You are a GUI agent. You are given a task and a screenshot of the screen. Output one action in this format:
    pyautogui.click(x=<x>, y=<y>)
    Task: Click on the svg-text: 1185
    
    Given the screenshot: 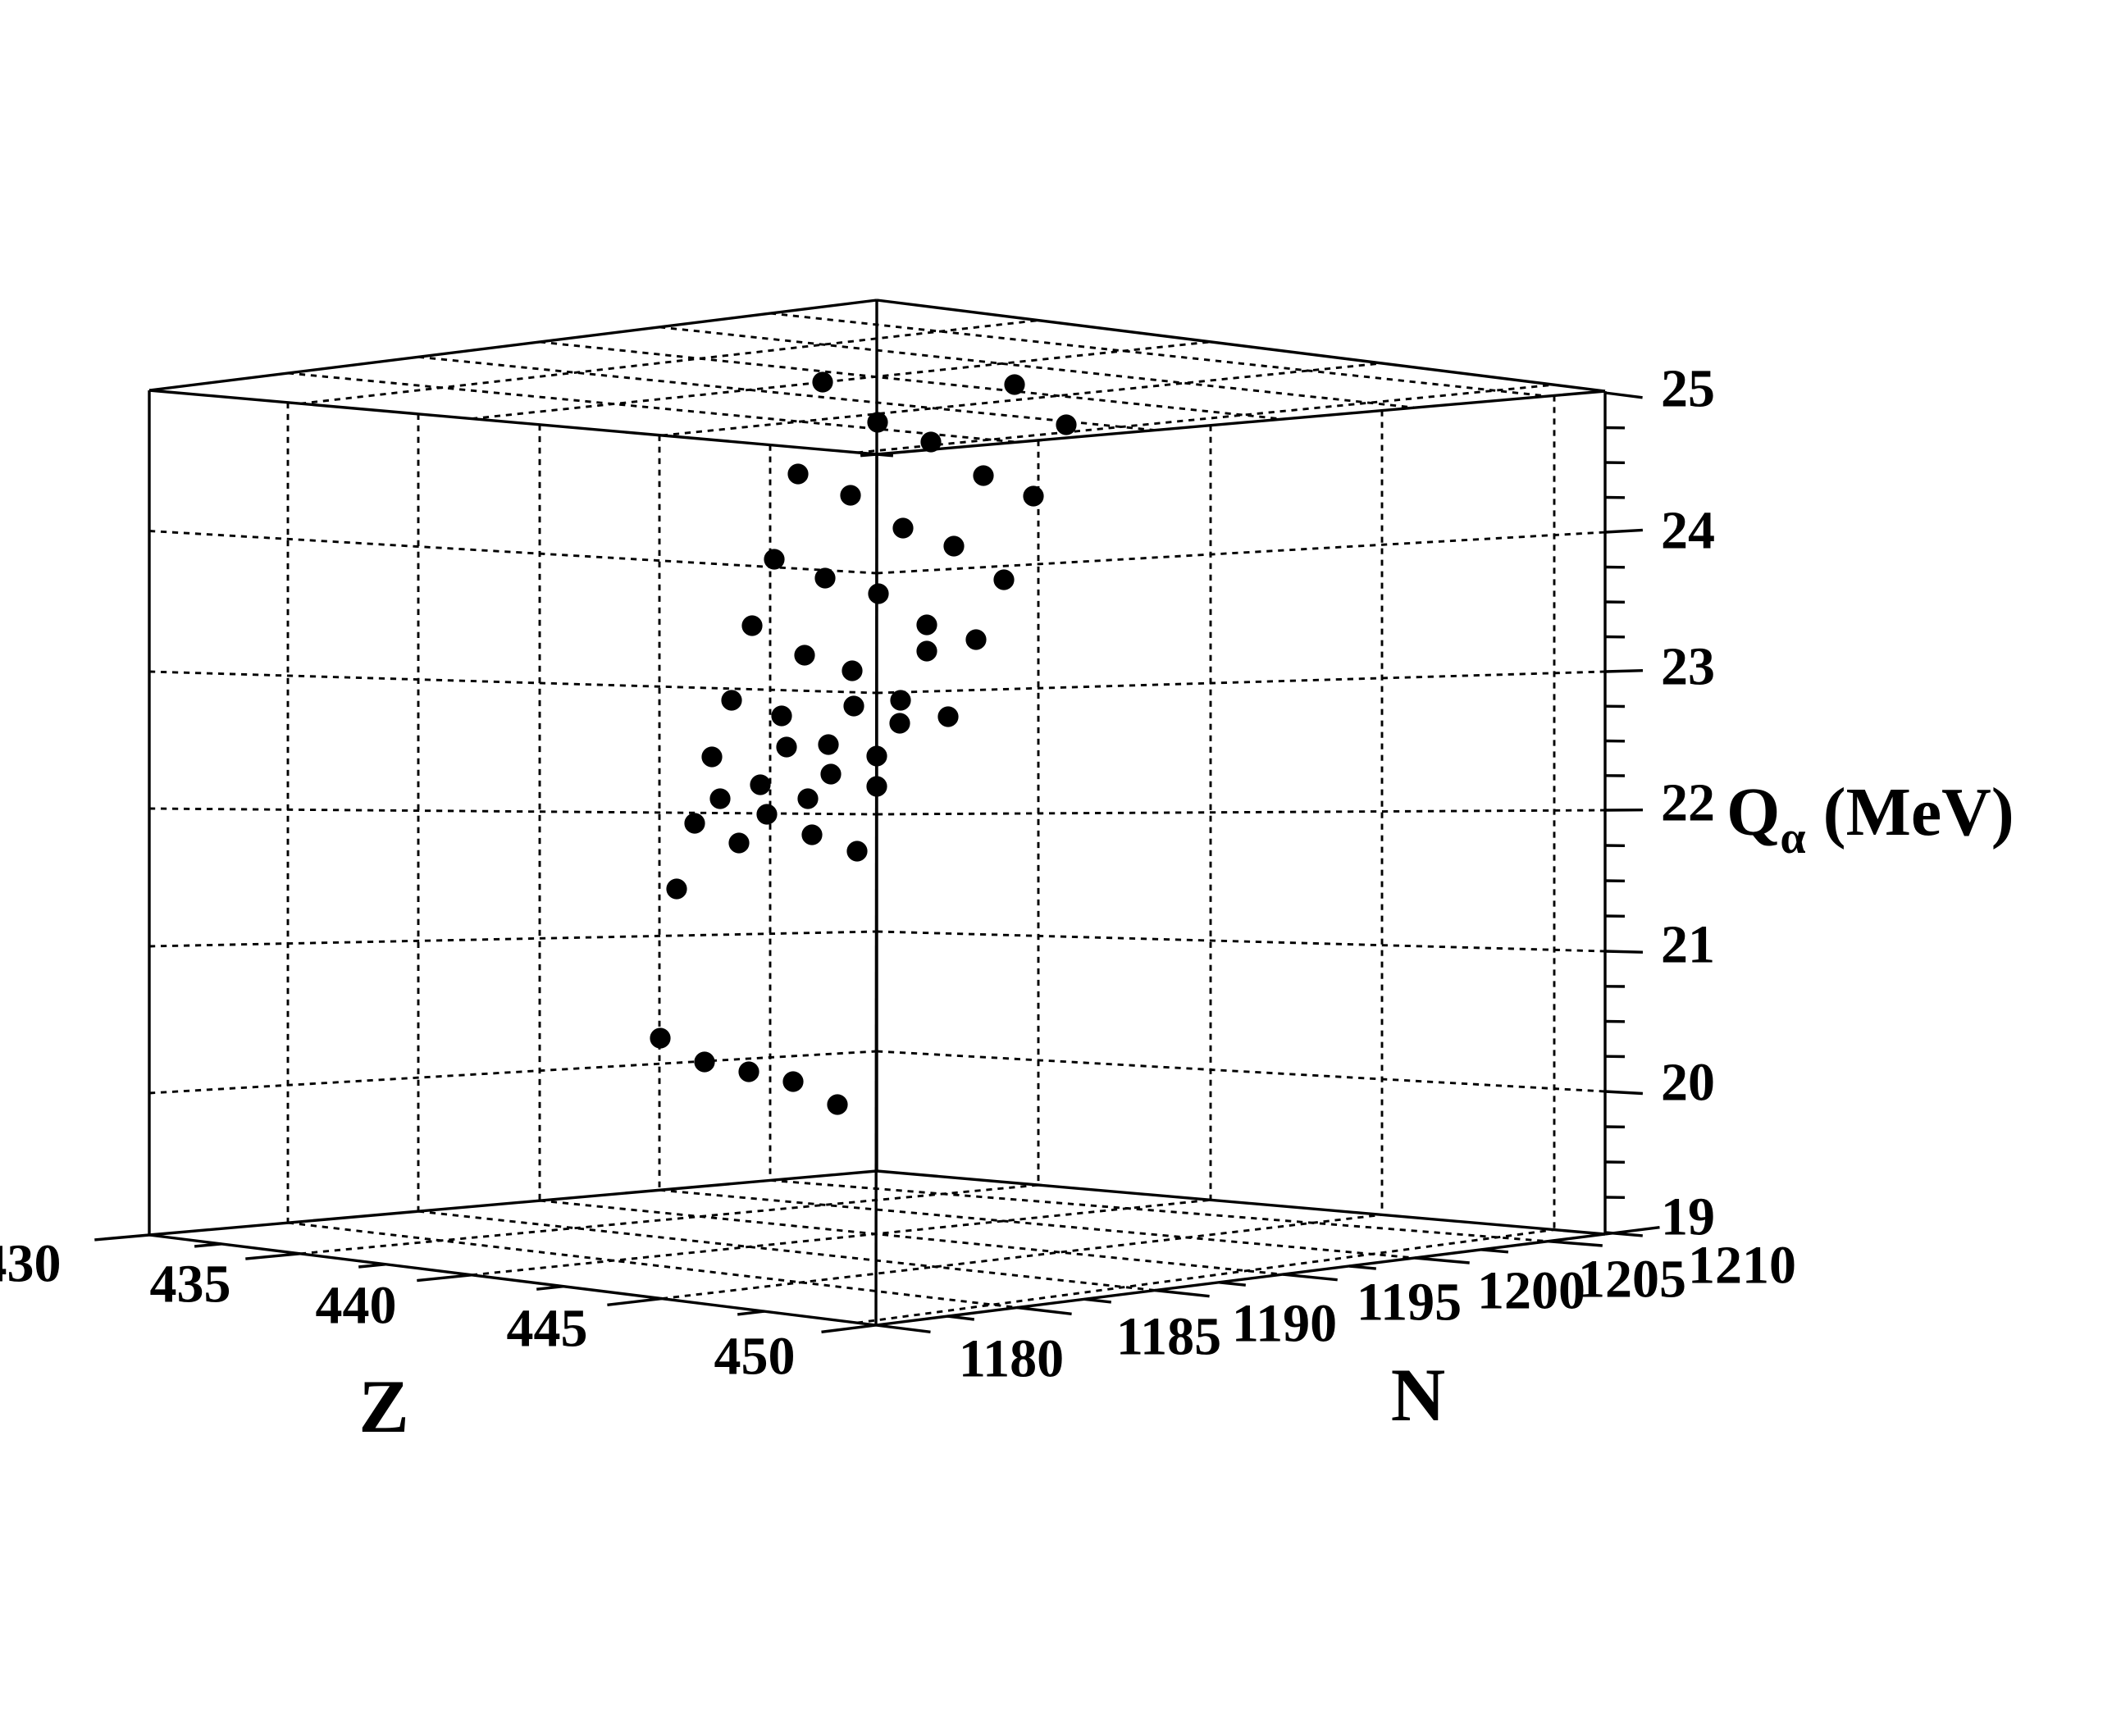 What is the action you would take?
    pyautogui.click(x=1168, y=1337)
    